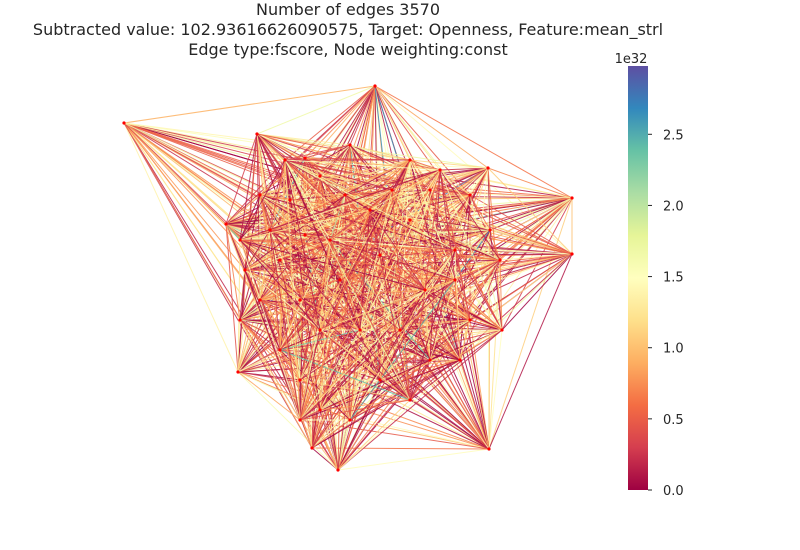 The height and width of the screenshot is (550, 800). What do you see at coordinates (638, 278) in the screenshot?
I see `colorbar-gradient` at bounding box center [638, 278].